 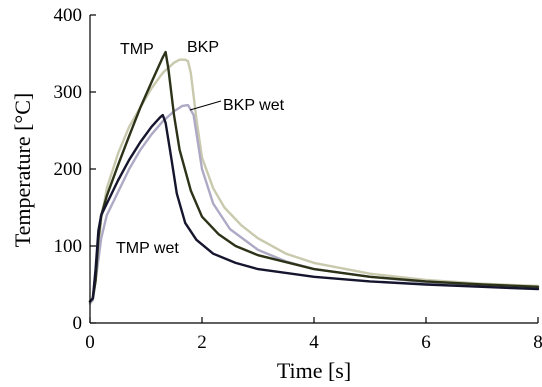 What do you see at coordinates (537, 342) in the screenshot?
I see `x-tick-label: 8` at bounding box center [537, 342].